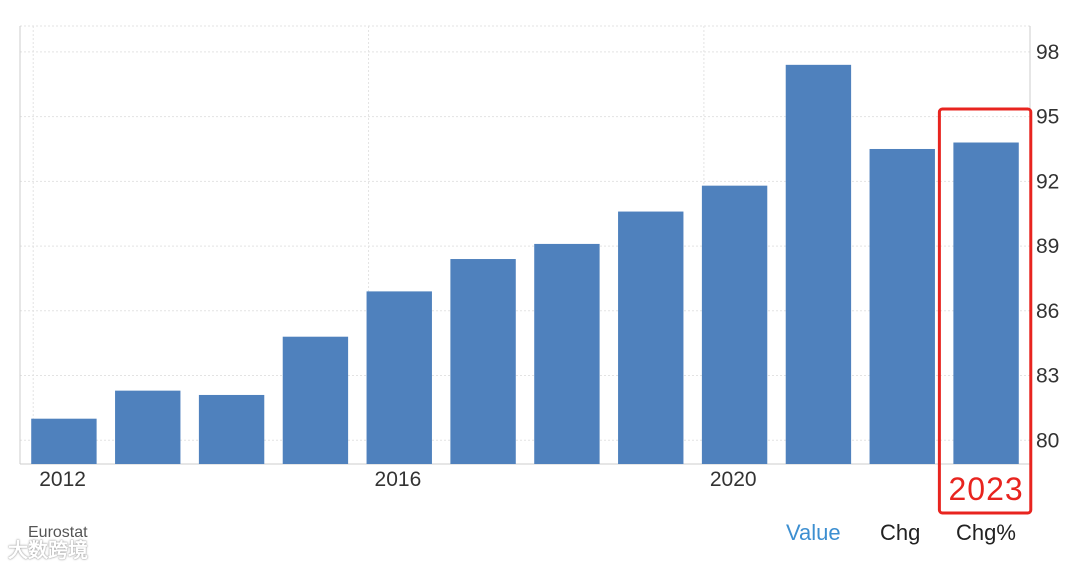 The height and width of the screenshot is (567, 1080). What do you see at coordinates (1047, 181) in the screenshot?
I see `y-tick-label-92: 92` at bounding box center [1047, 181].